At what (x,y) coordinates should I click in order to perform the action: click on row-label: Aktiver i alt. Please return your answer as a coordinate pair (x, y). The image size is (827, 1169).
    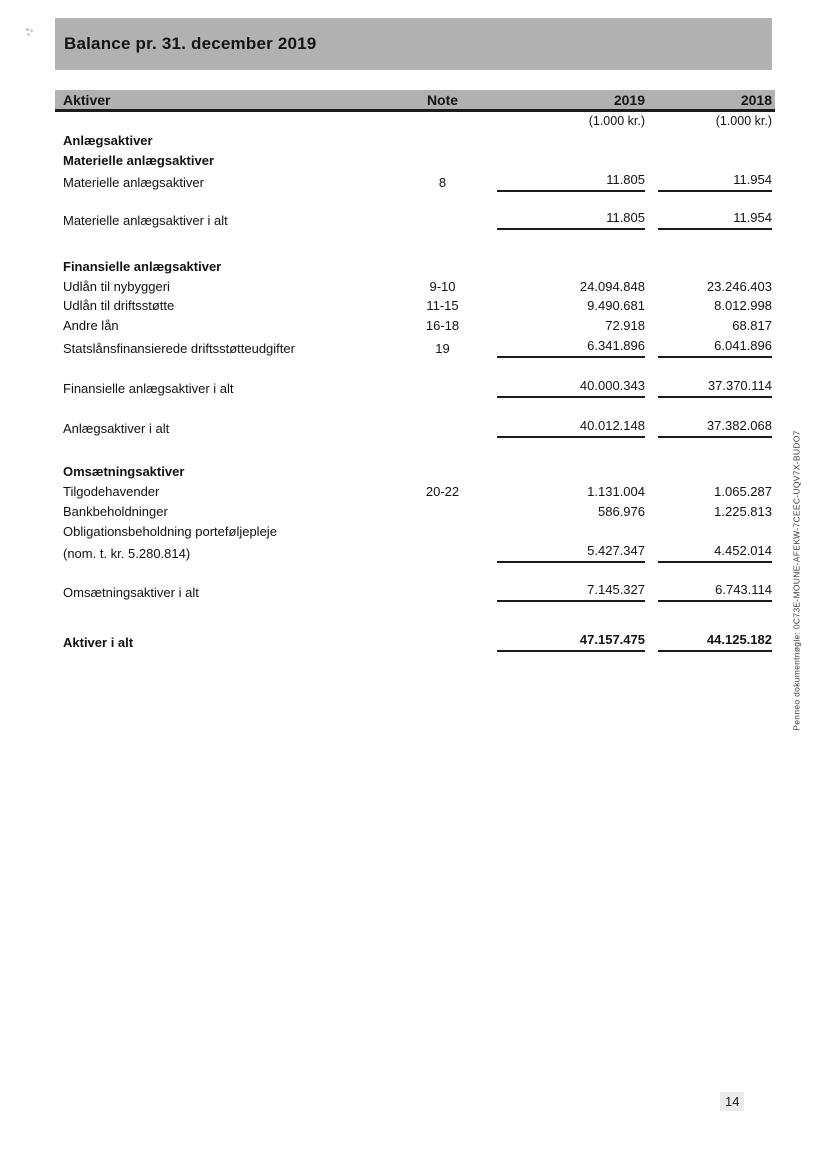
    Looking at the image, I should click on (98, 642).